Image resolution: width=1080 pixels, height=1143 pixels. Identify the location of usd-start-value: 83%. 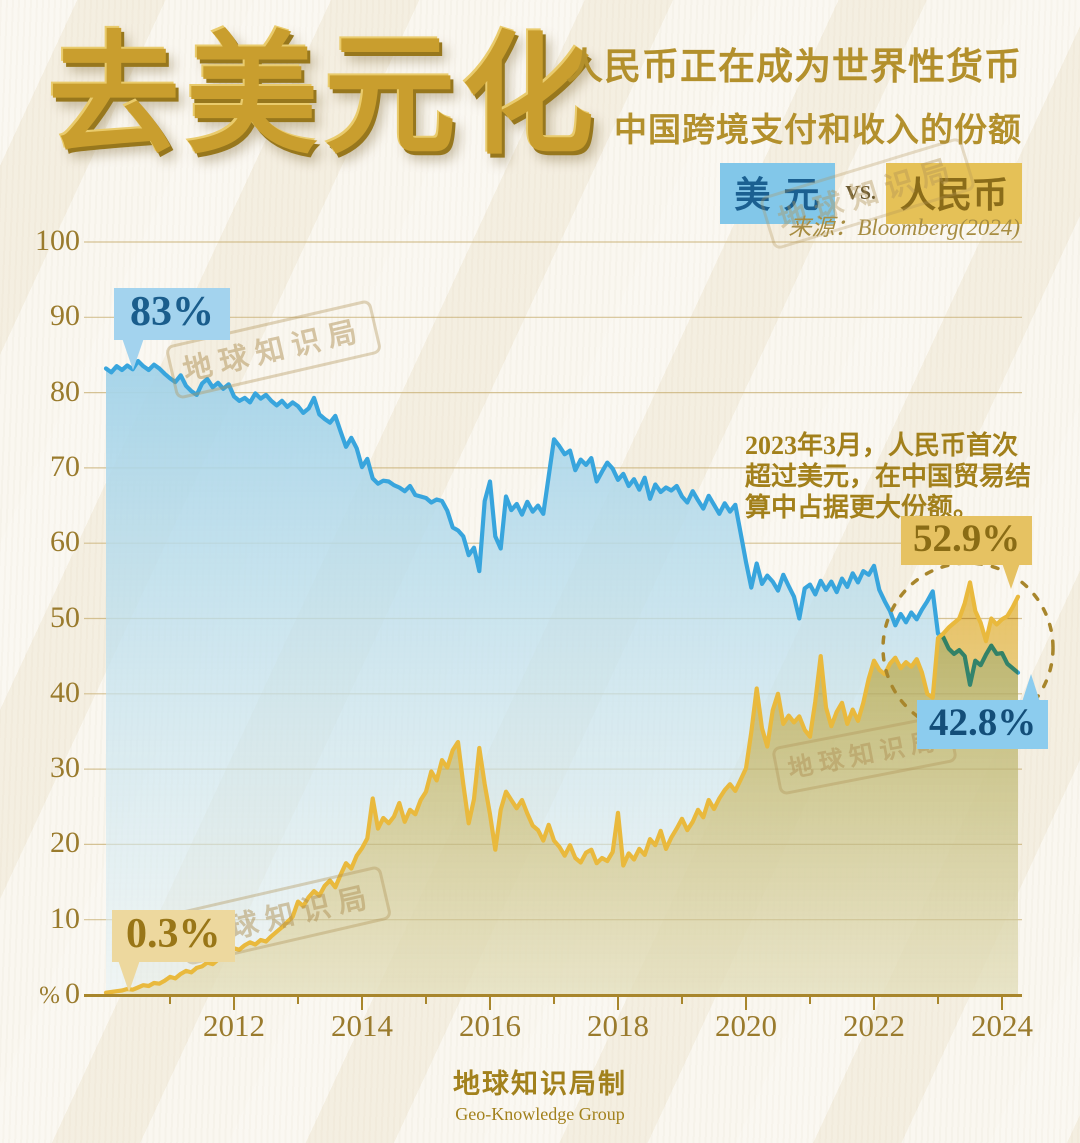
(172, 312).